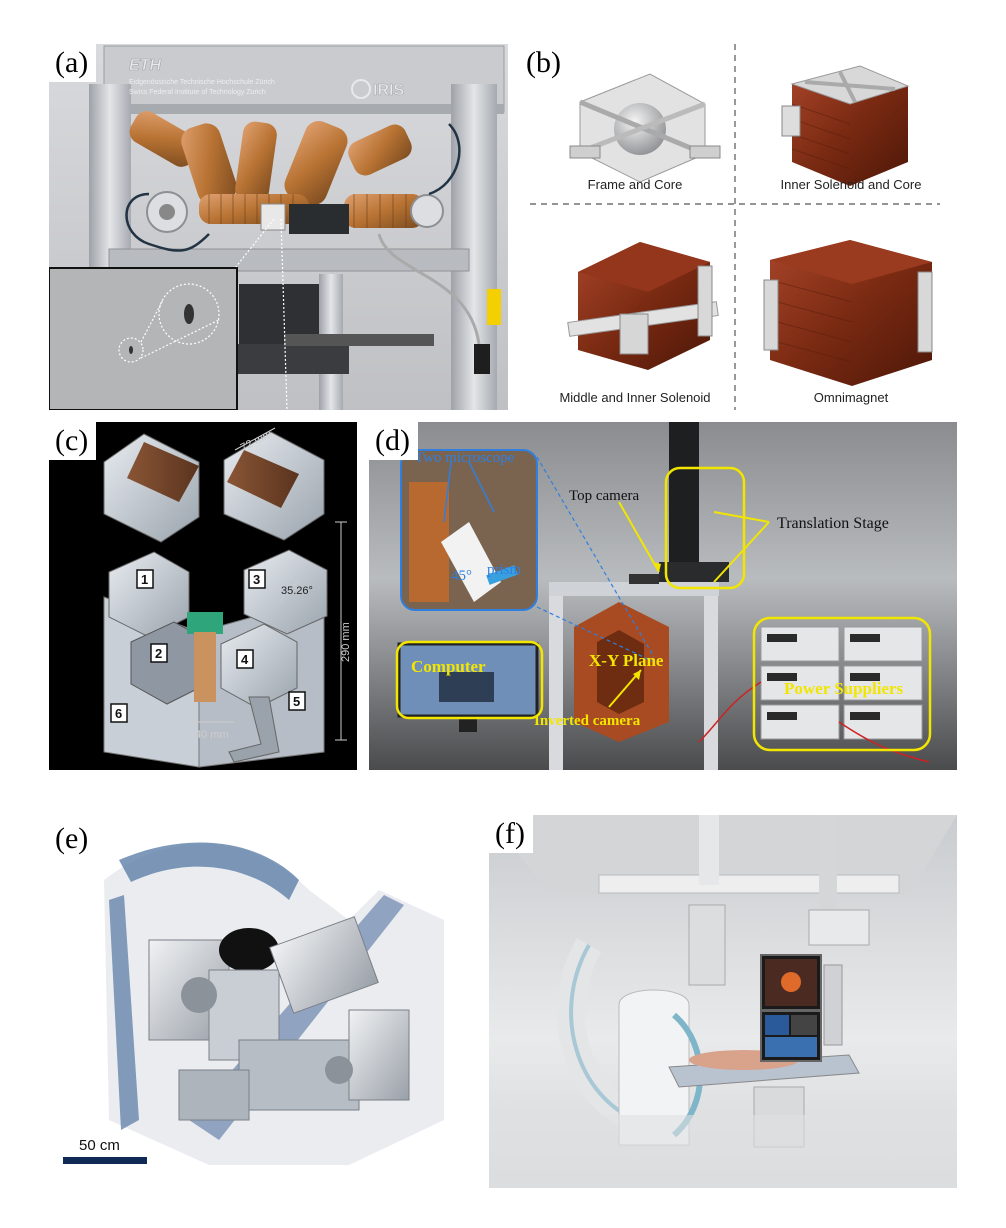  I want to click on panel-c-label: (c), so click(73, 441).